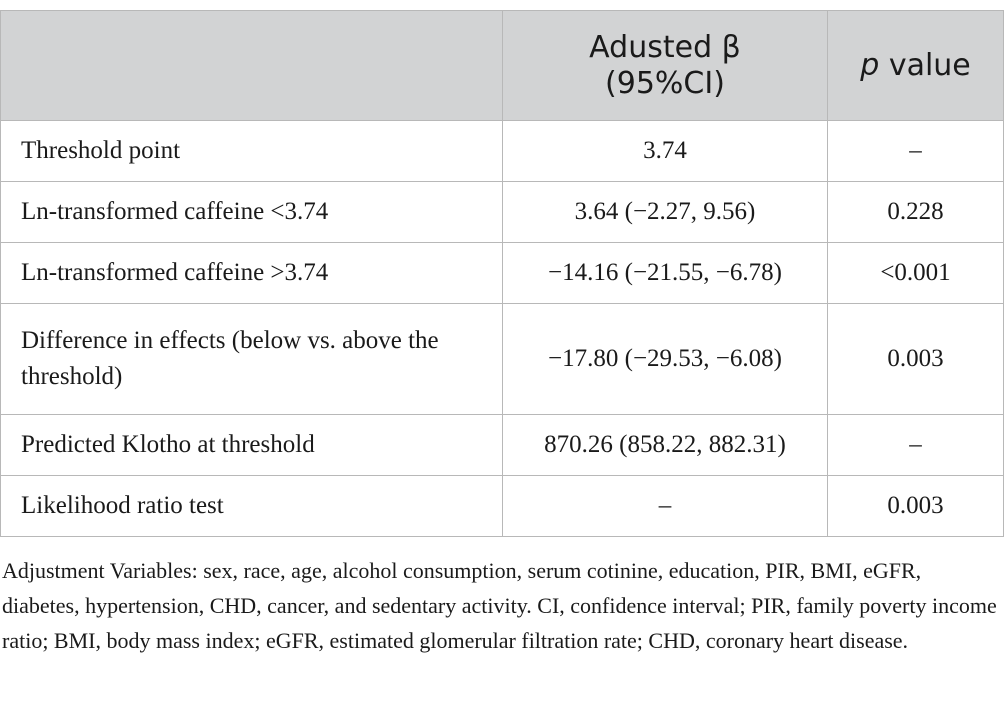 The image size is (1005, 707). I want to click on table-row: Threshold point 3.74 –, so click(502, 151).